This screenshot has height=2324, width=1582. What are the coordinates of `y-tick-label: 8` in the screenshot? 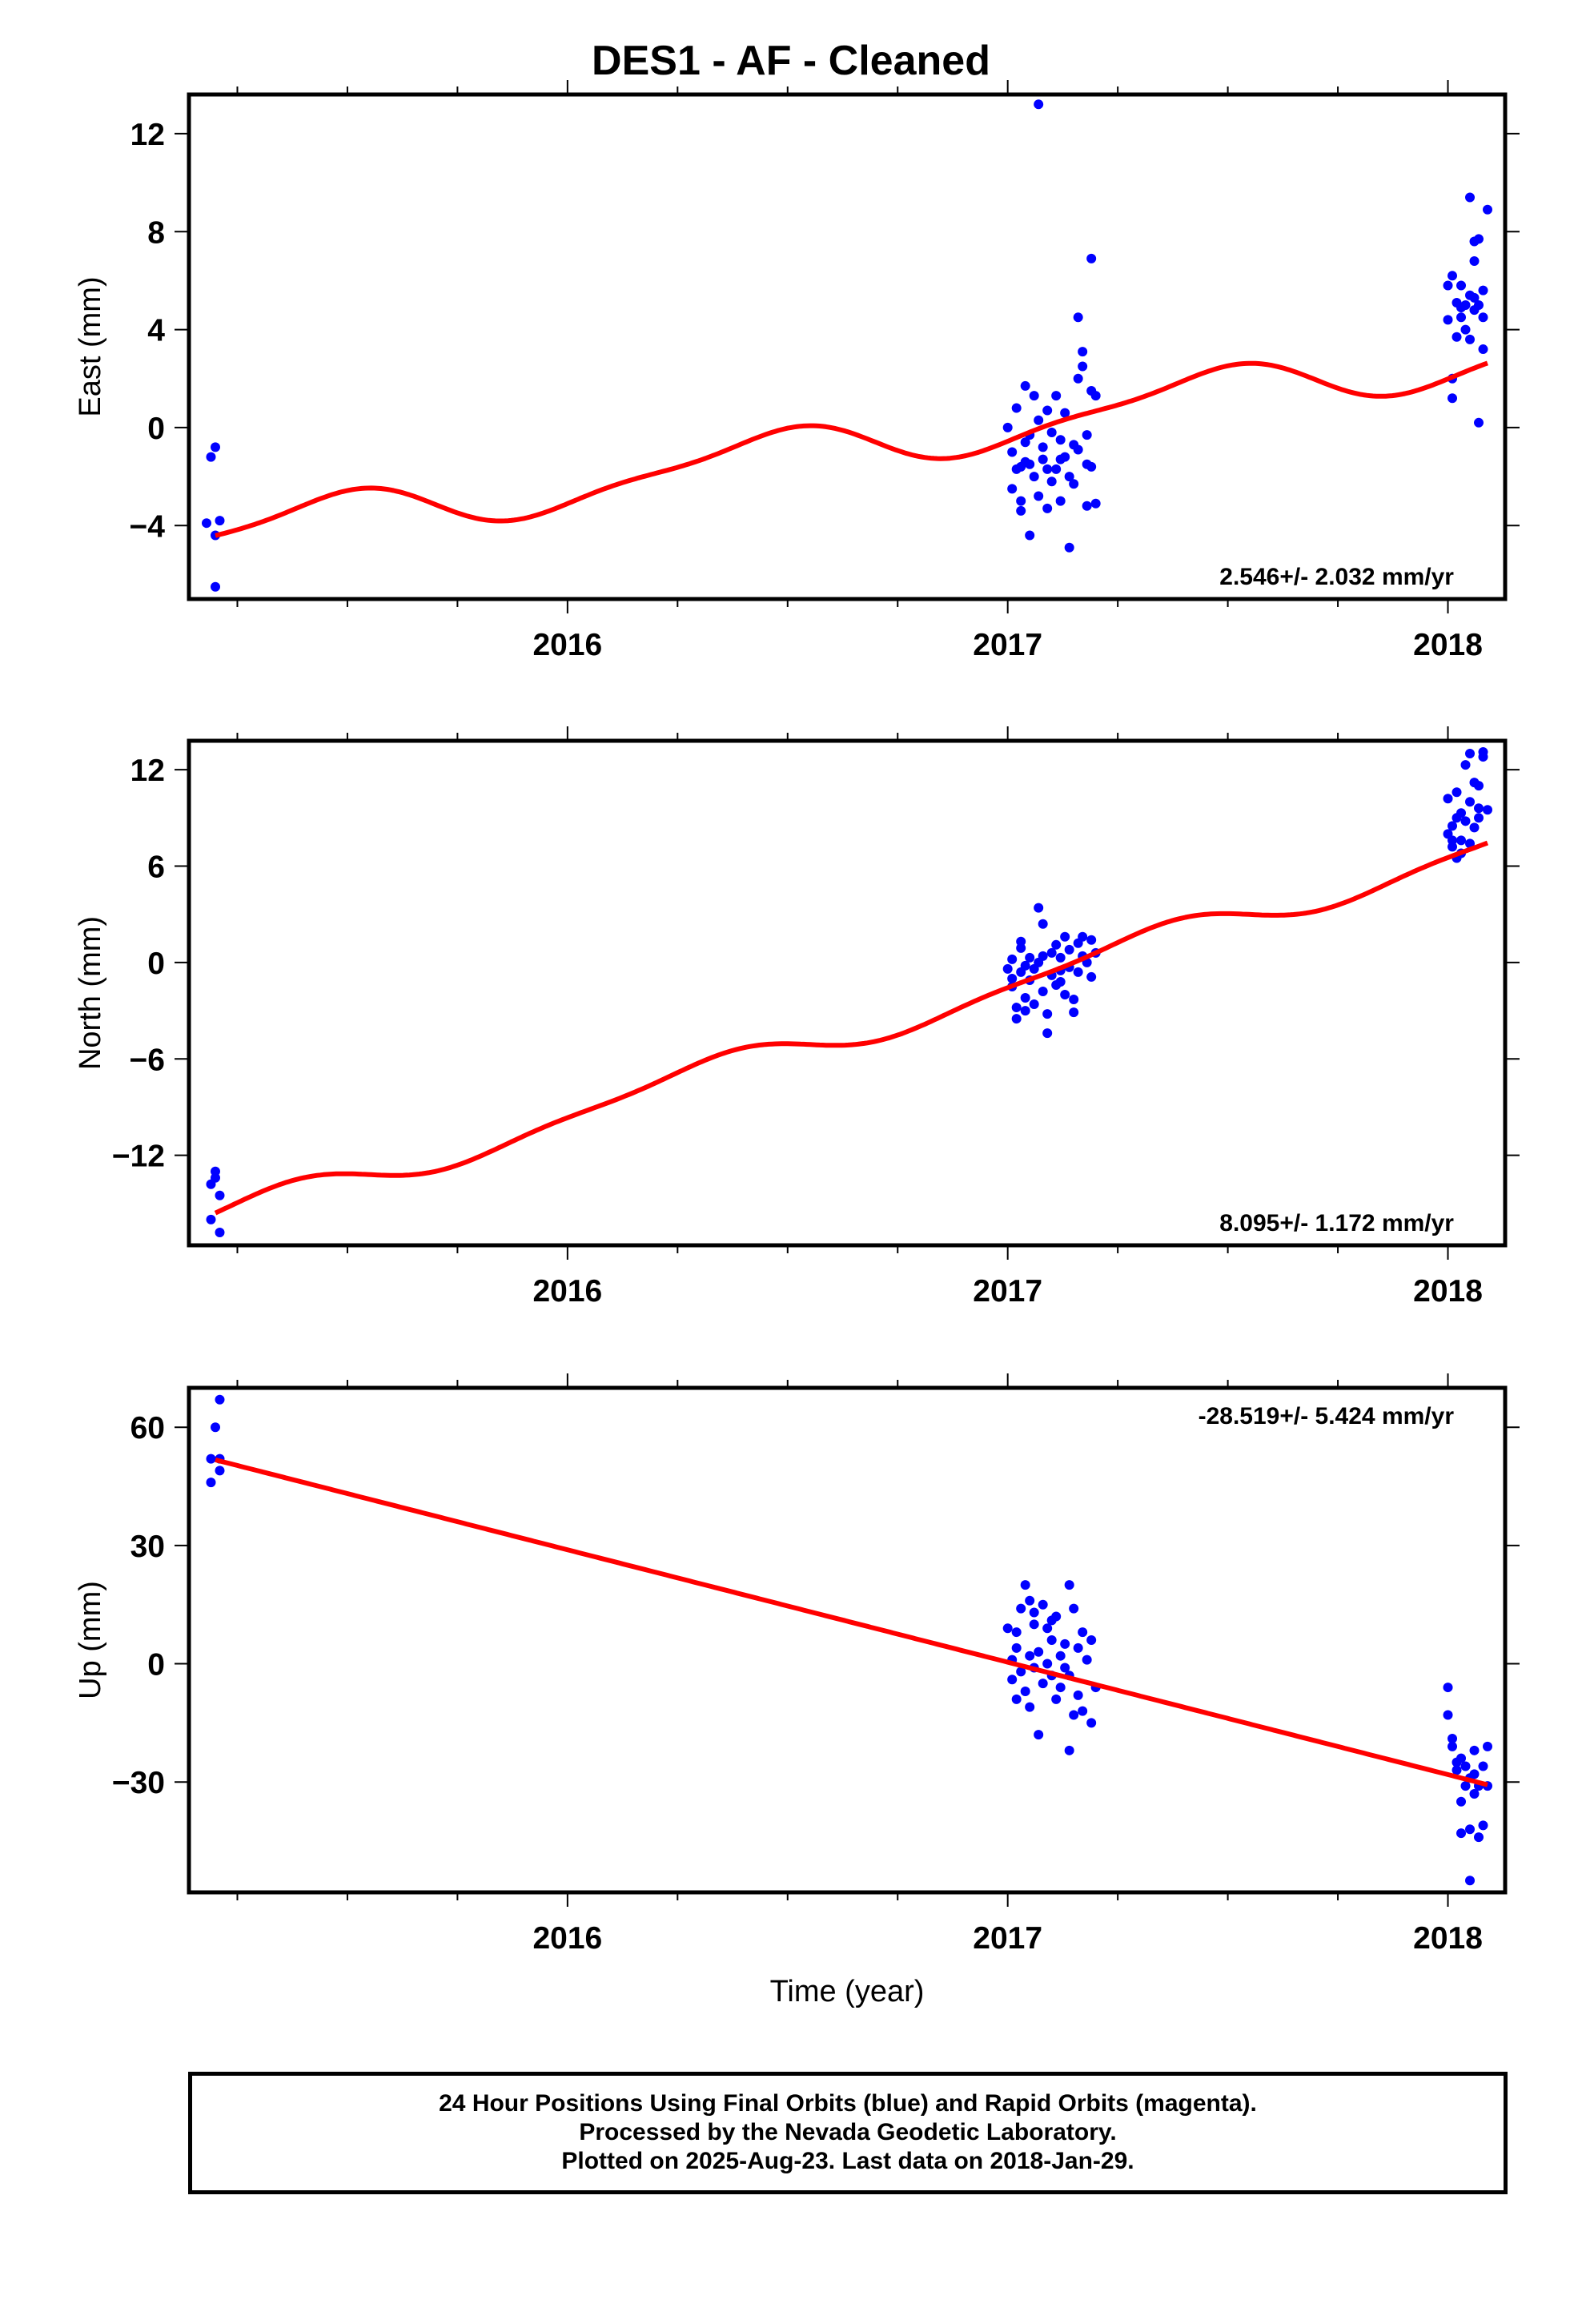 It's located at (156, 232).